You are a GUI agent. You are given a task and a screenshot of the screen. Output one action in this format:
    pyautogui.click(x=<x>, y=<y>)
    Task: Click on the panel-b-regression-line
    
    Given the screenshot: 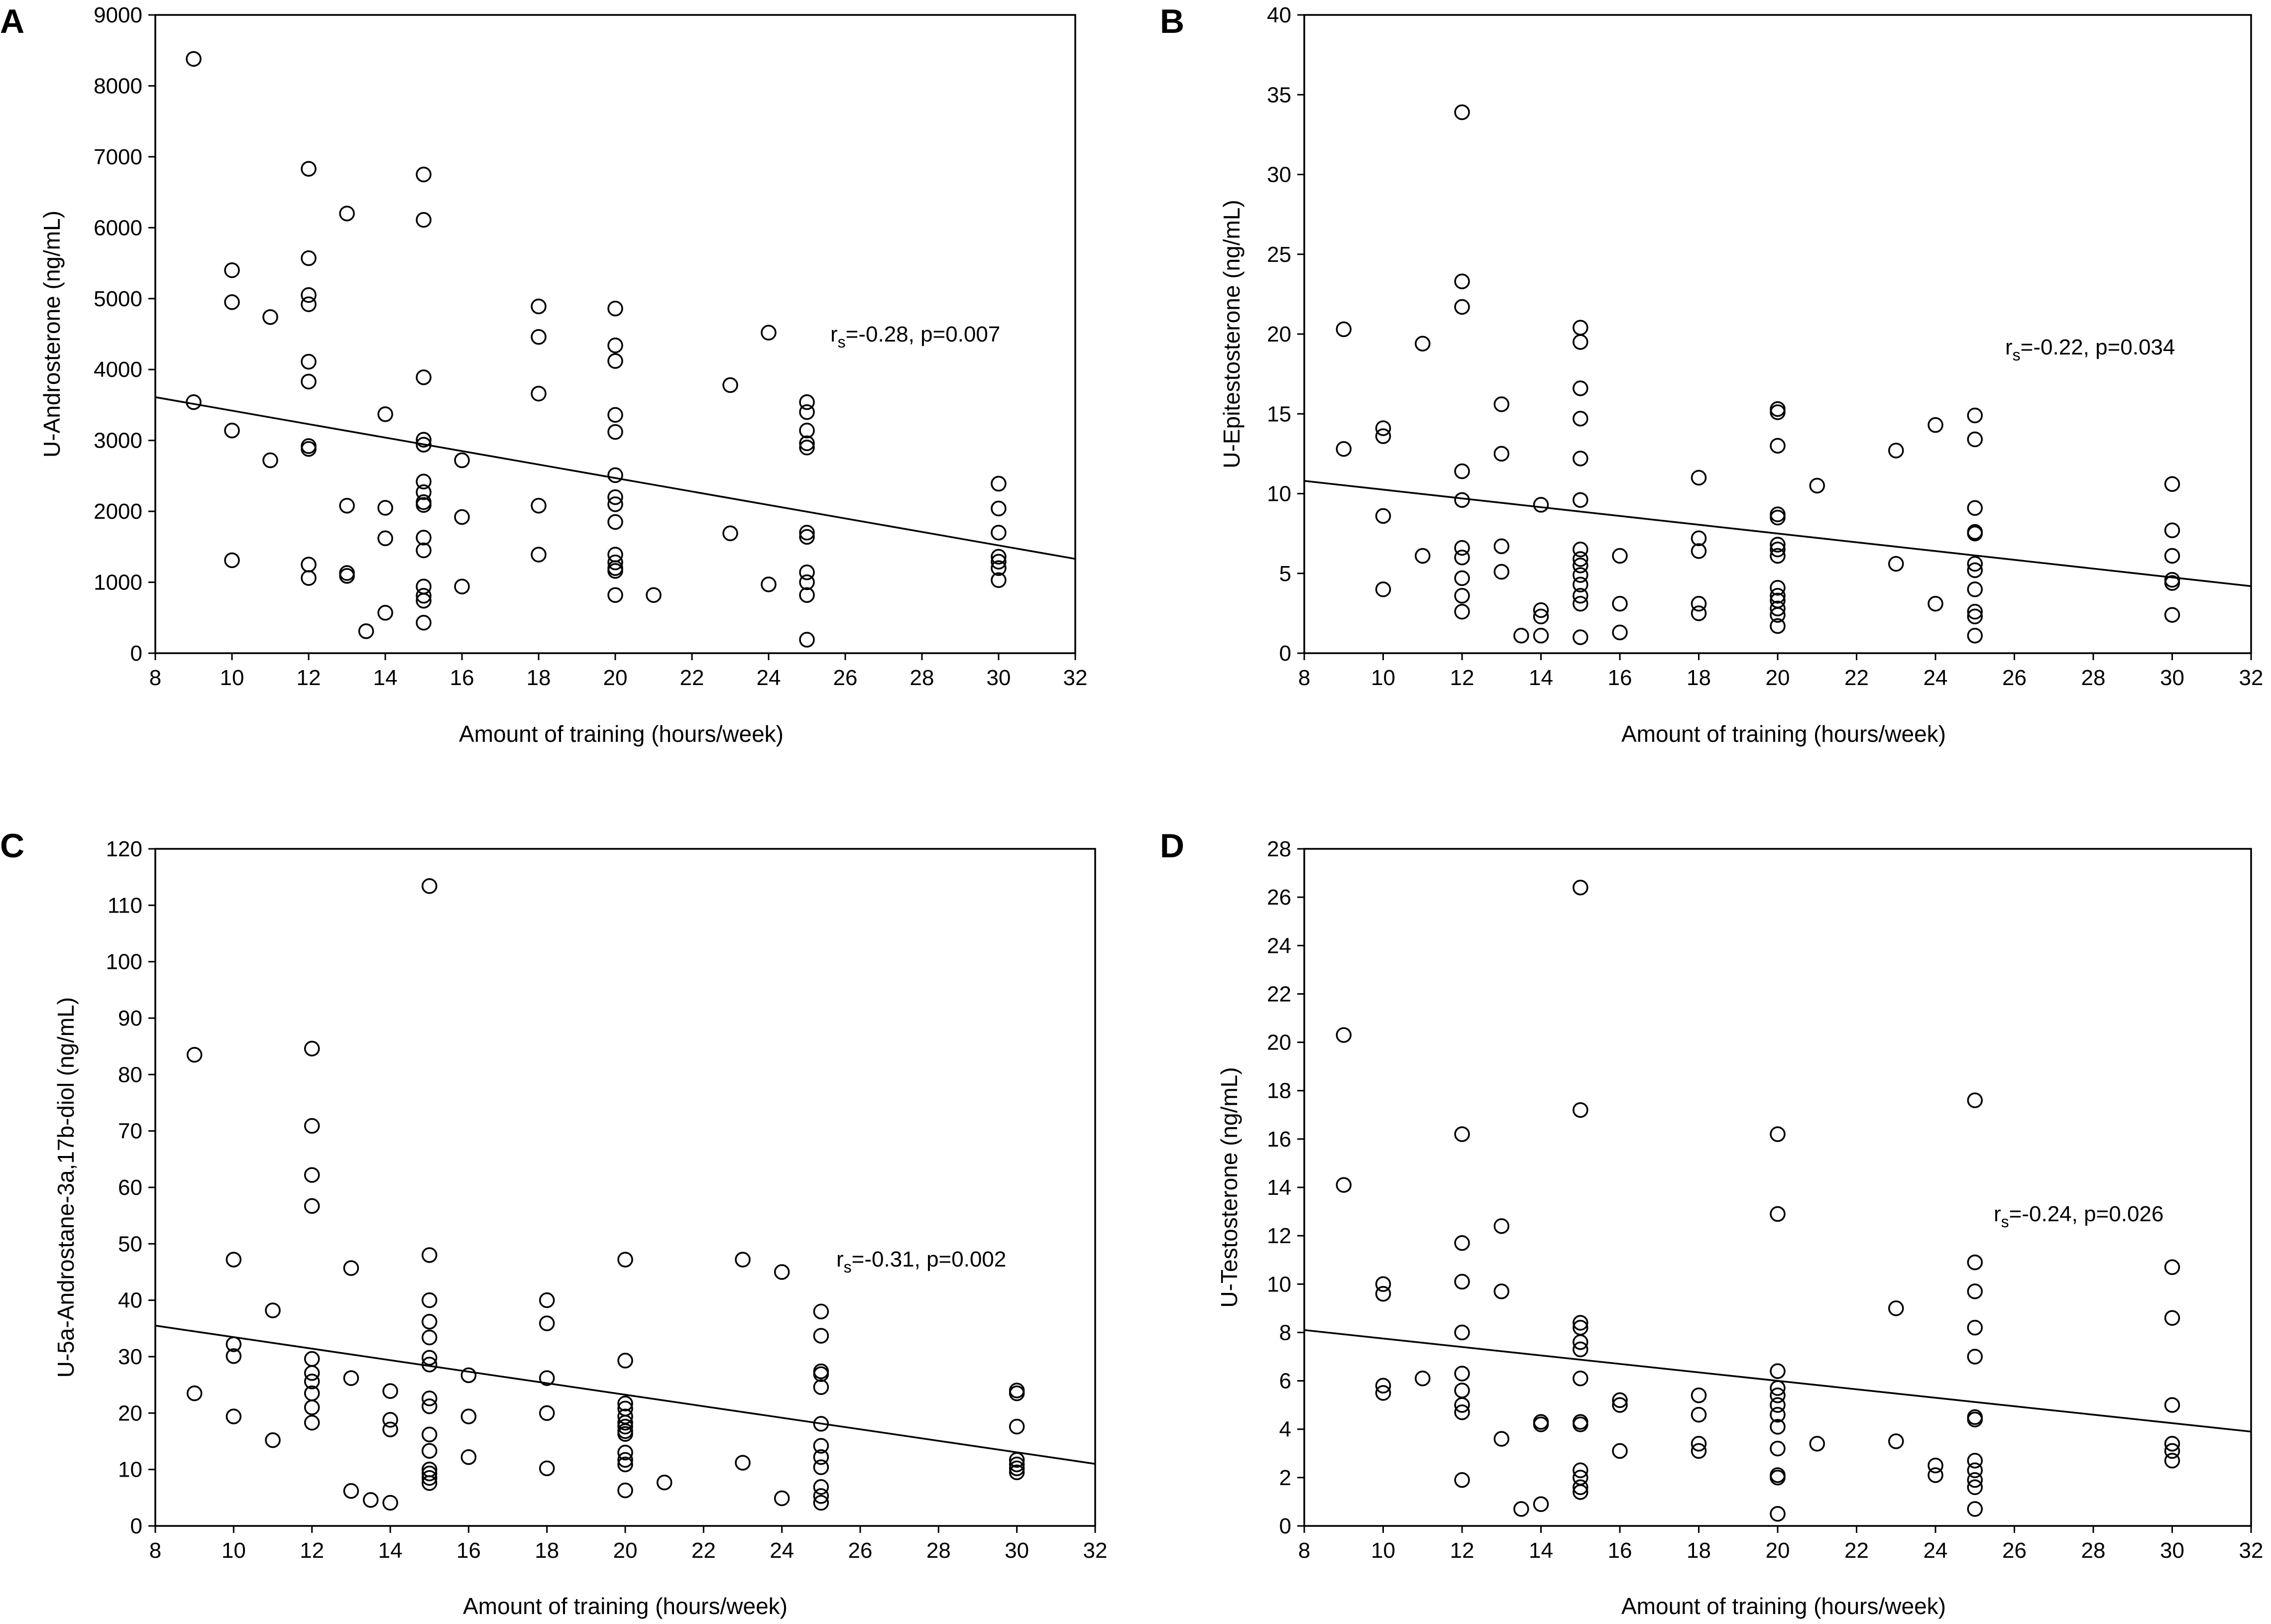 What is the action you would take?
    pyautogui.click(x=1778, y=534)
    